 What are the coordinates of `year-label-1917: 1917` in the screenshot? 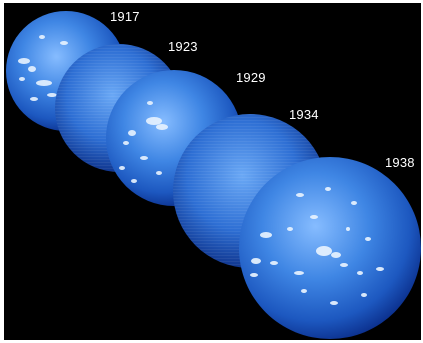 It's located at (125, 16).